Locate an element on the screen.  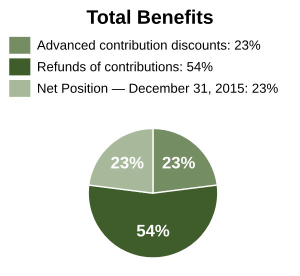
legend-label: Refunds of contributions: 54% is located at coordinates (125, 67).